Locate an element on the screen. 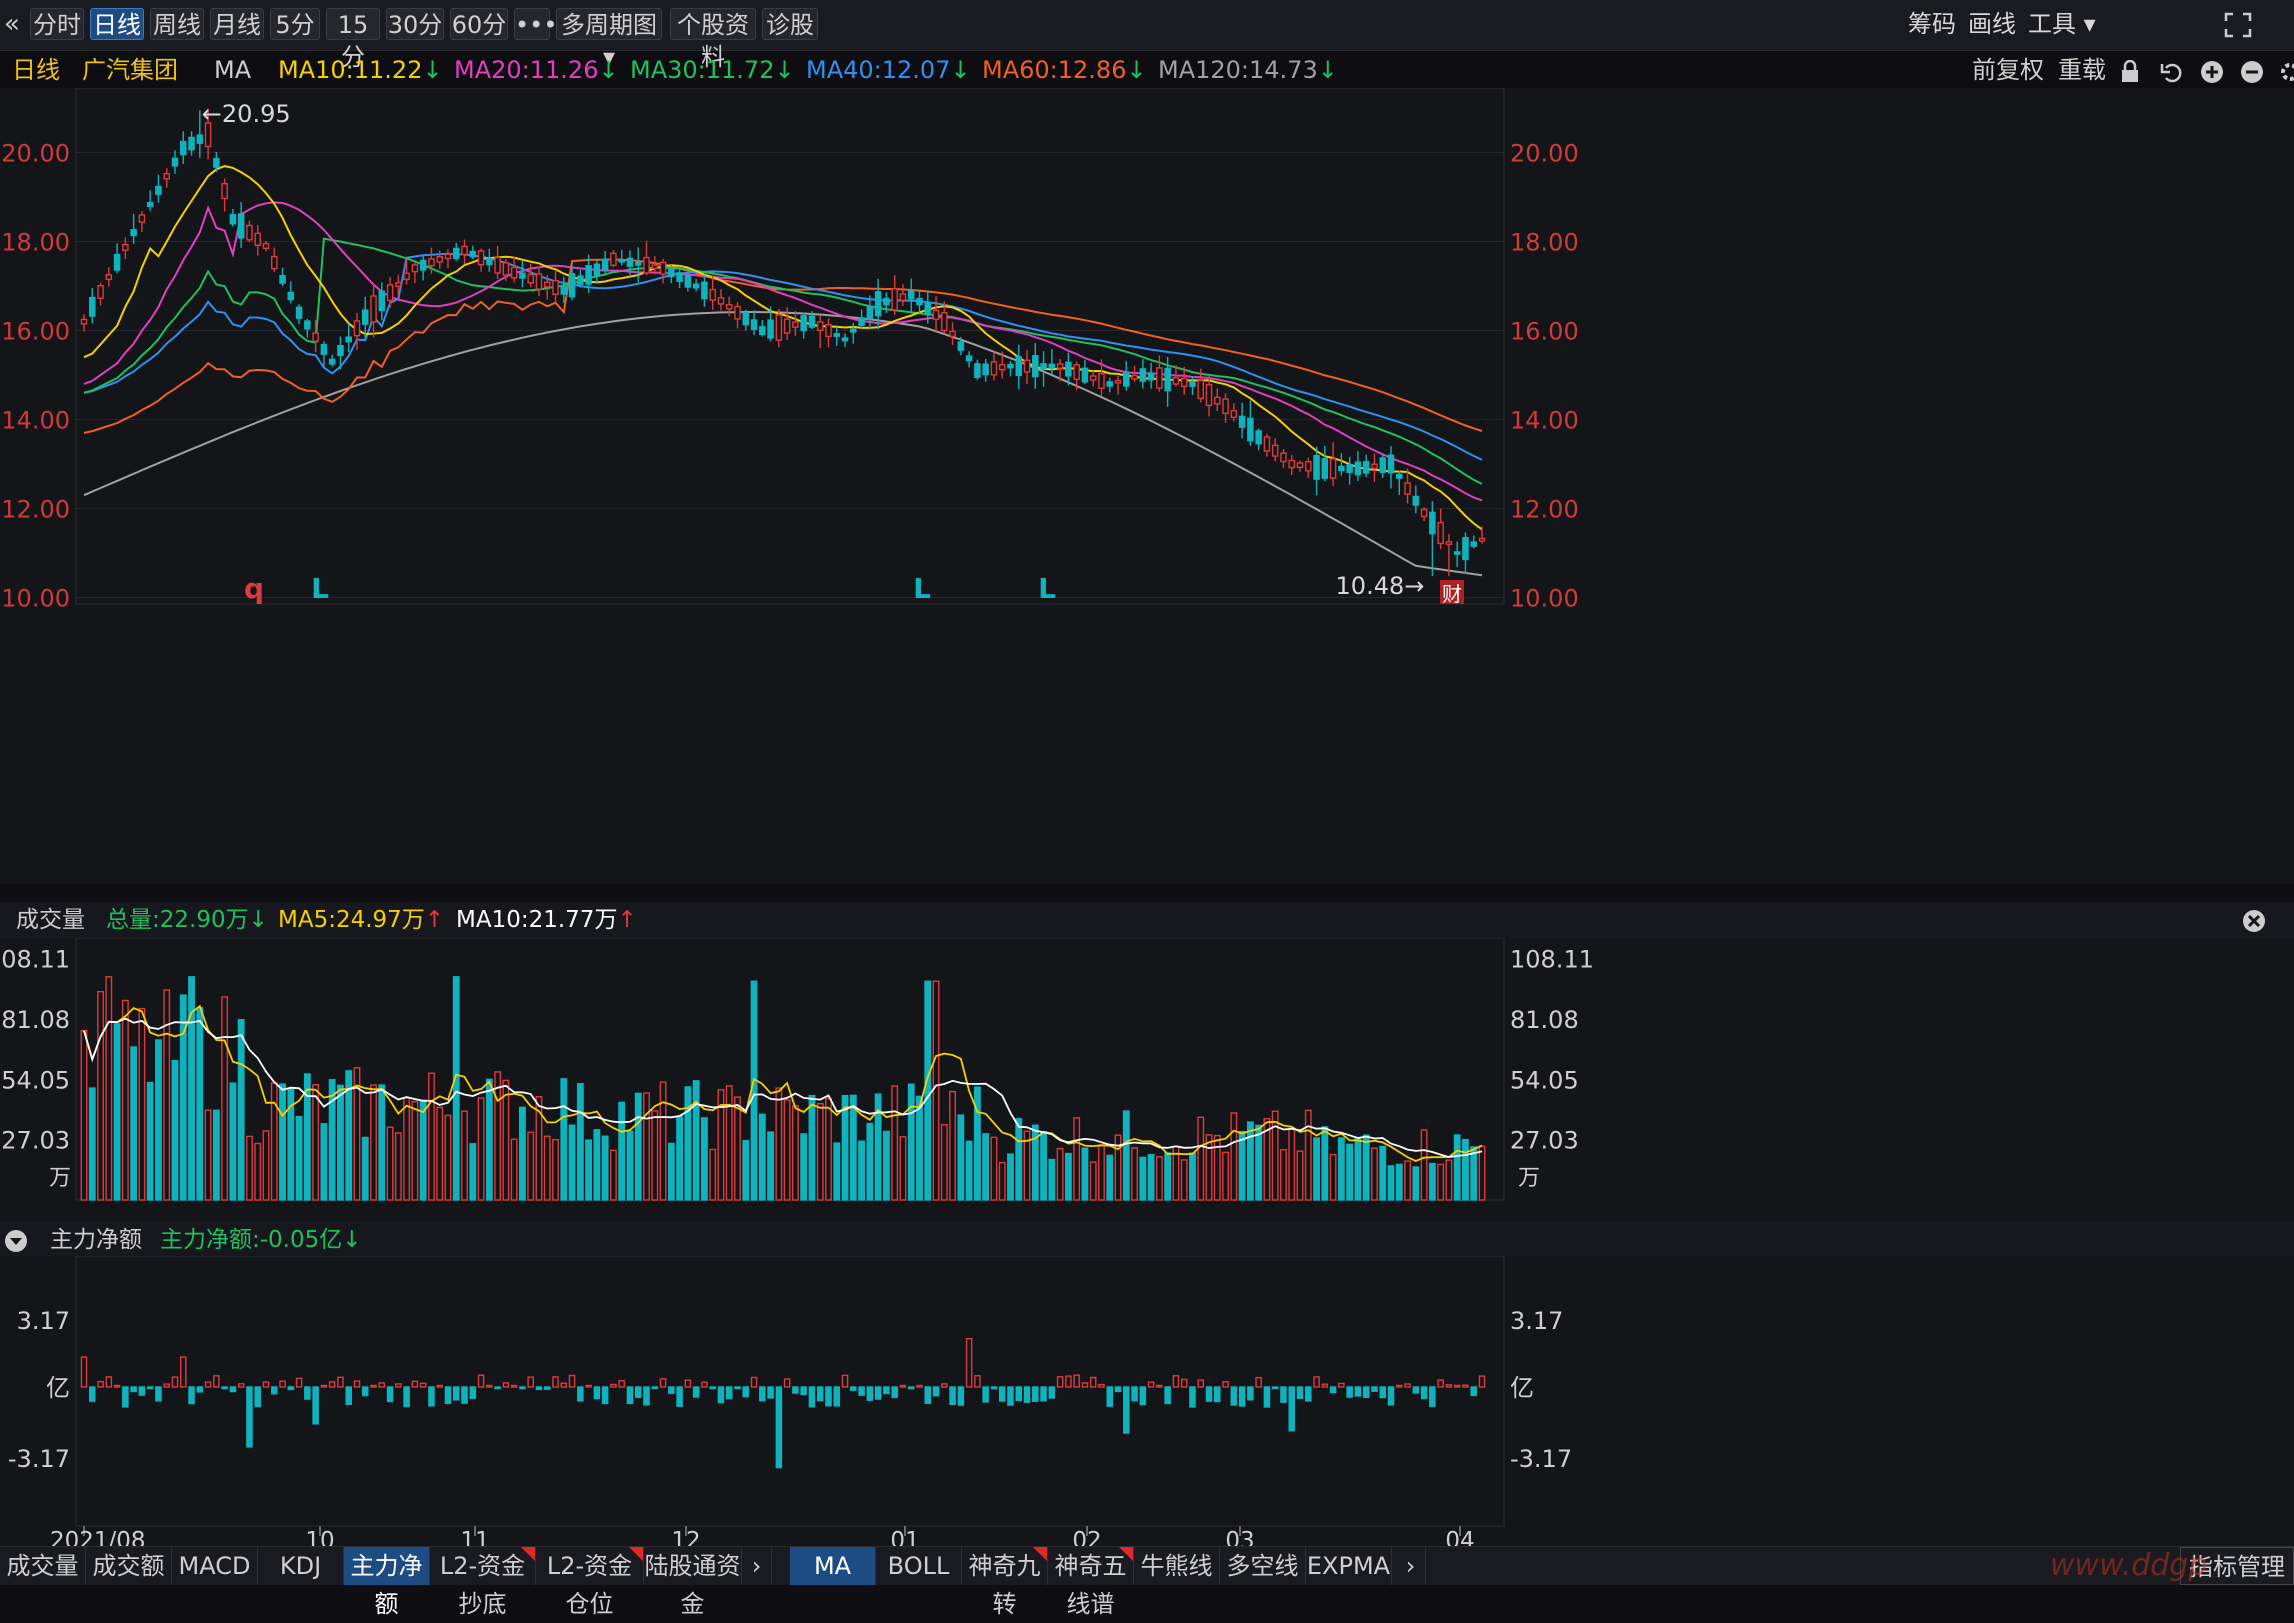 Image resolution: width=2294 pixels, height=1623 pixels. lock-icon is located at coordinates (2130, 70).